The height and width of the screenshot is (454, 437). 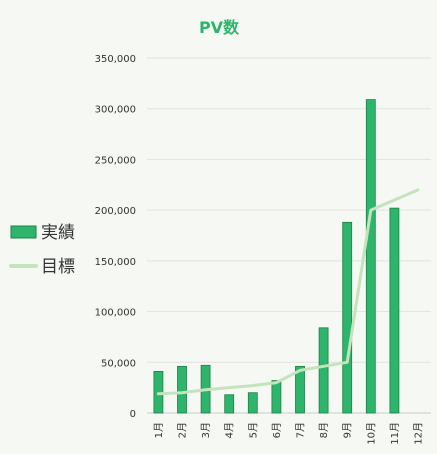 What do you see at coordinates (289, 433) in the screenshot?
I see `x-axis: 1月 2月 3月 4月 5月 6月 7月 8月 9月 10月 11月 12月` at bounding box center [289, 433].